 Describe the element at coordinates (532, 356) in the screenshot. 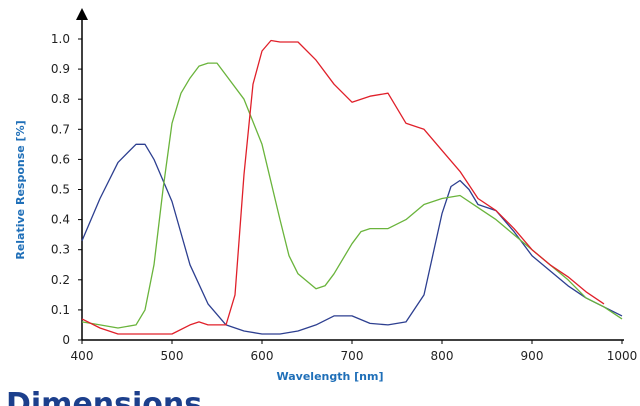

I see `x-tick-label: 900` at that location.